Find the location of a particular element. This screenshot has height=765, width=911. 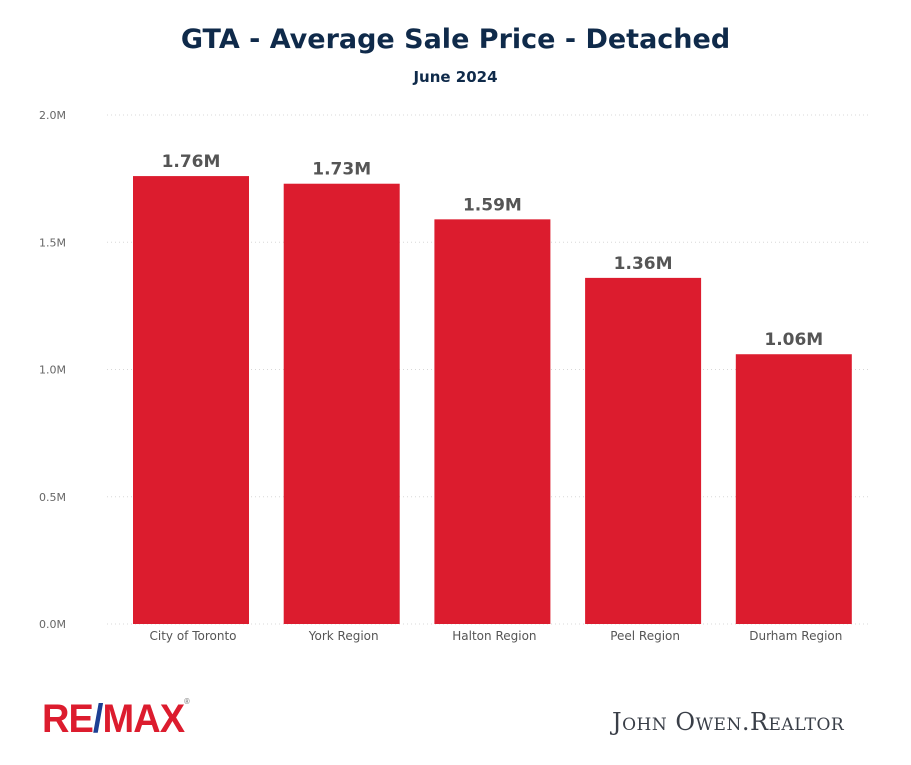

chart-title: GTA - Average Sale Price - Detached is located at coordinates (455, 39).